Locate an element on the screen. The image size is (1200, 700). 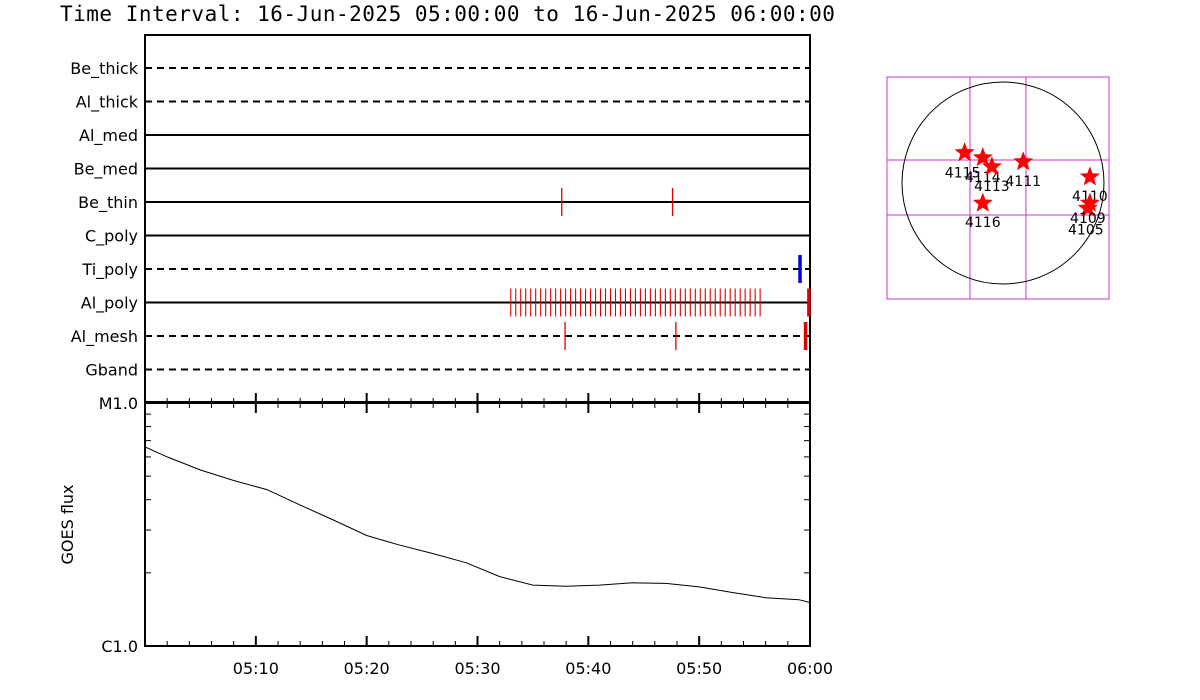
row-label-al_poly: Al_poly is located at coordinates (109, 304).